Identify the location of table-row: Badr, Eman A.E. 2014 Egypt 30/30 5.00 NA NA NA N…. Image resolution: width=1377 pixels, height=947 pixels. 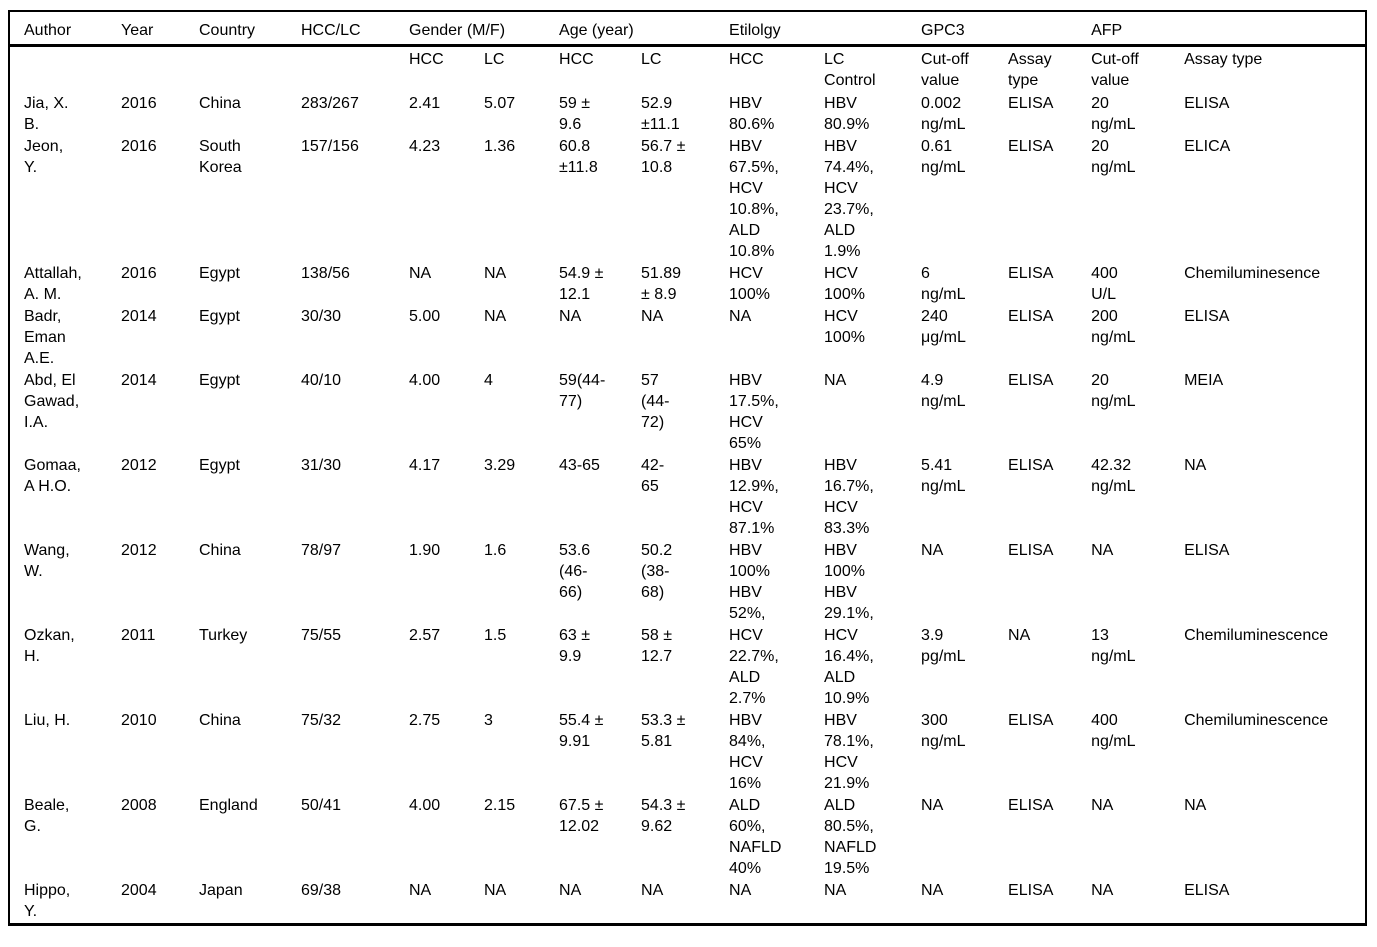
(687, 338).